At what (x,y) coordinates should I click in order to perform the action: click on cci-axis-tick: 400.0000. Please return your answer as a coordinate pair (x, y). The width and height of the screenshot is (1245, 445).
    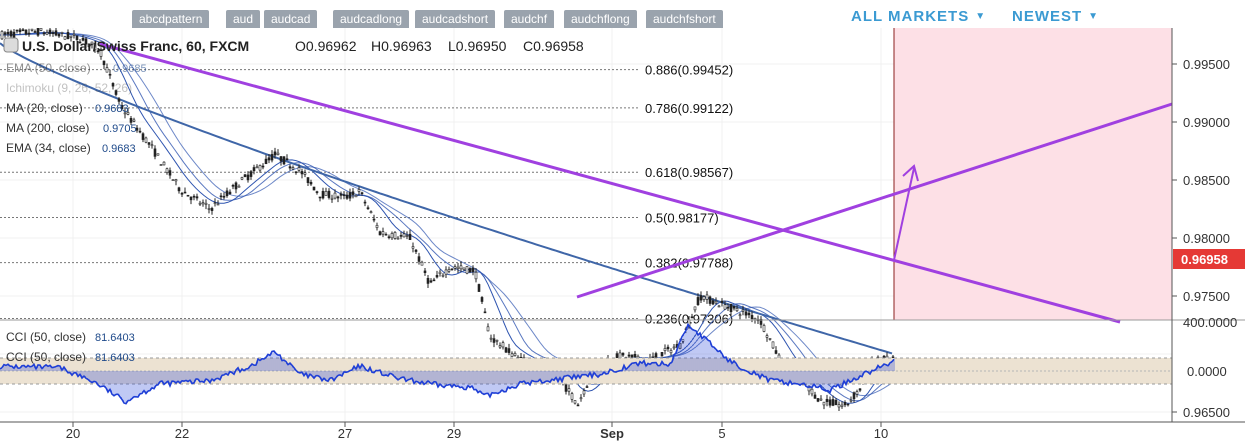
    Looking at the image, I should click on (1210, 322).